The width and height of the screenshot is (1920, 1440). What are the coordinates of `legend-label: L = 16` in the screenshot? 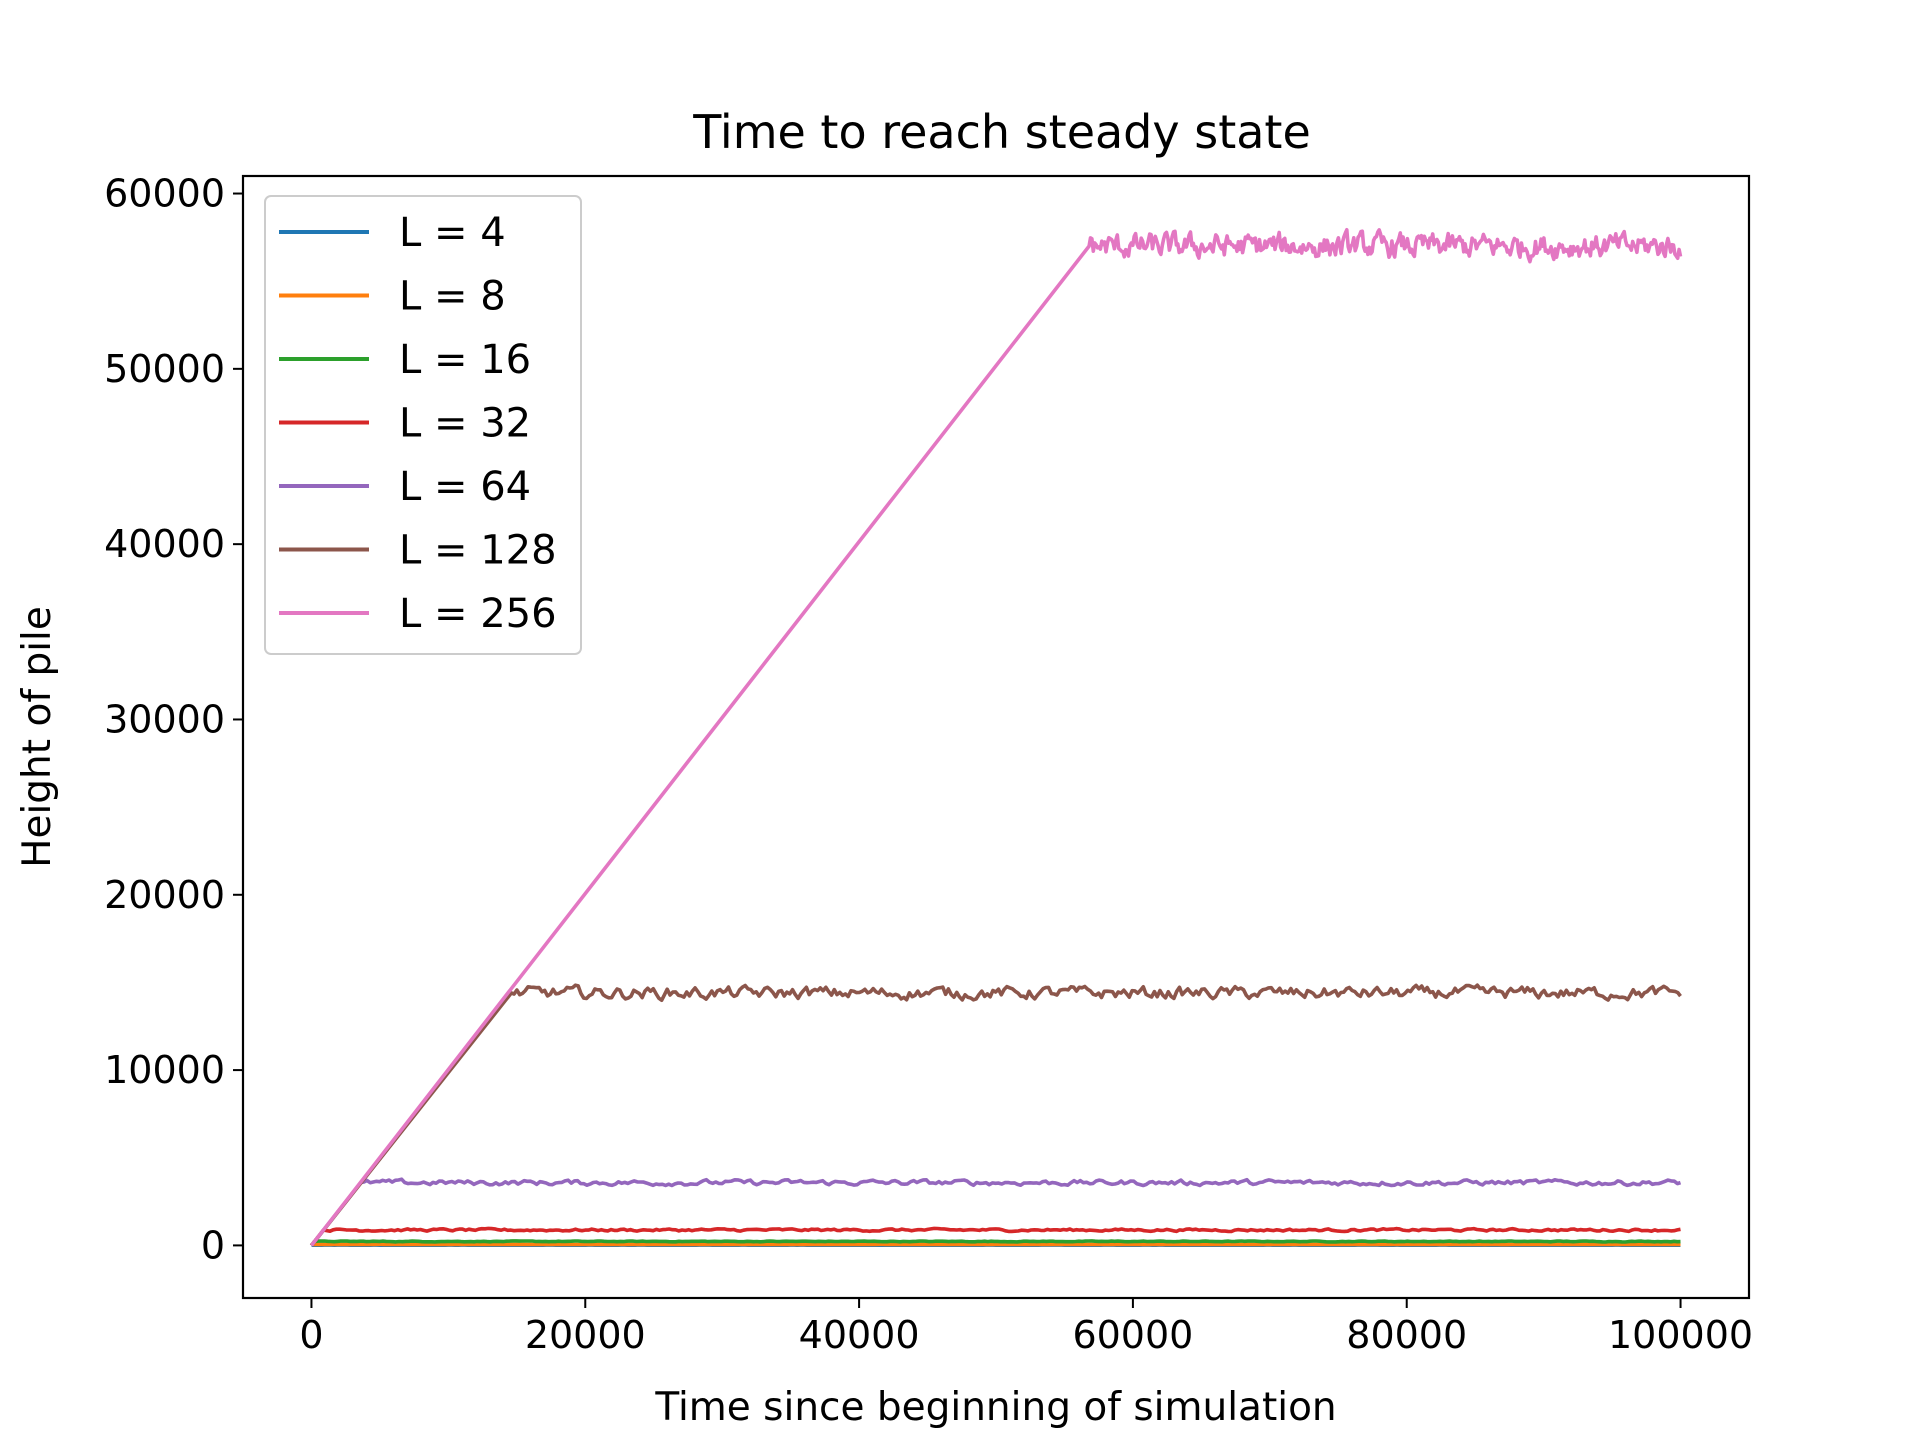 It's located at (465, 360).